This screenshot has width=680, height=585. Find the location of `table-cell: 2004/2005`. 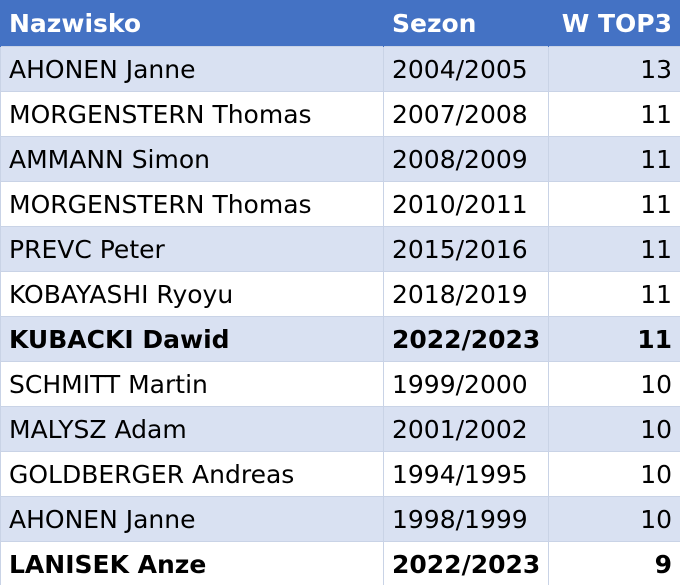

table-cell: 2004/2005 is located at coordinates (466, 69).